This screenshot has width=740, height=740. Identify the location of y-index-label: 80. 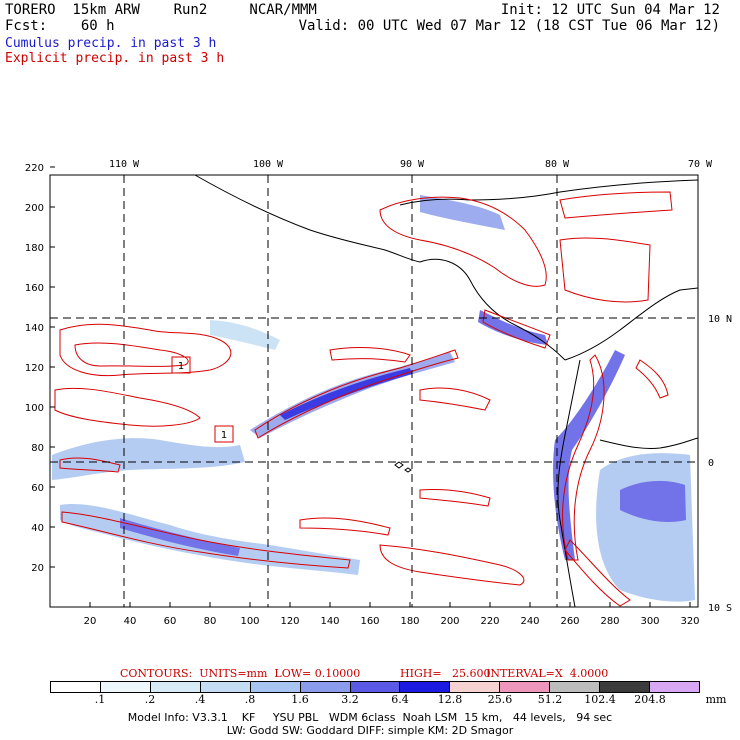
(37, 448).